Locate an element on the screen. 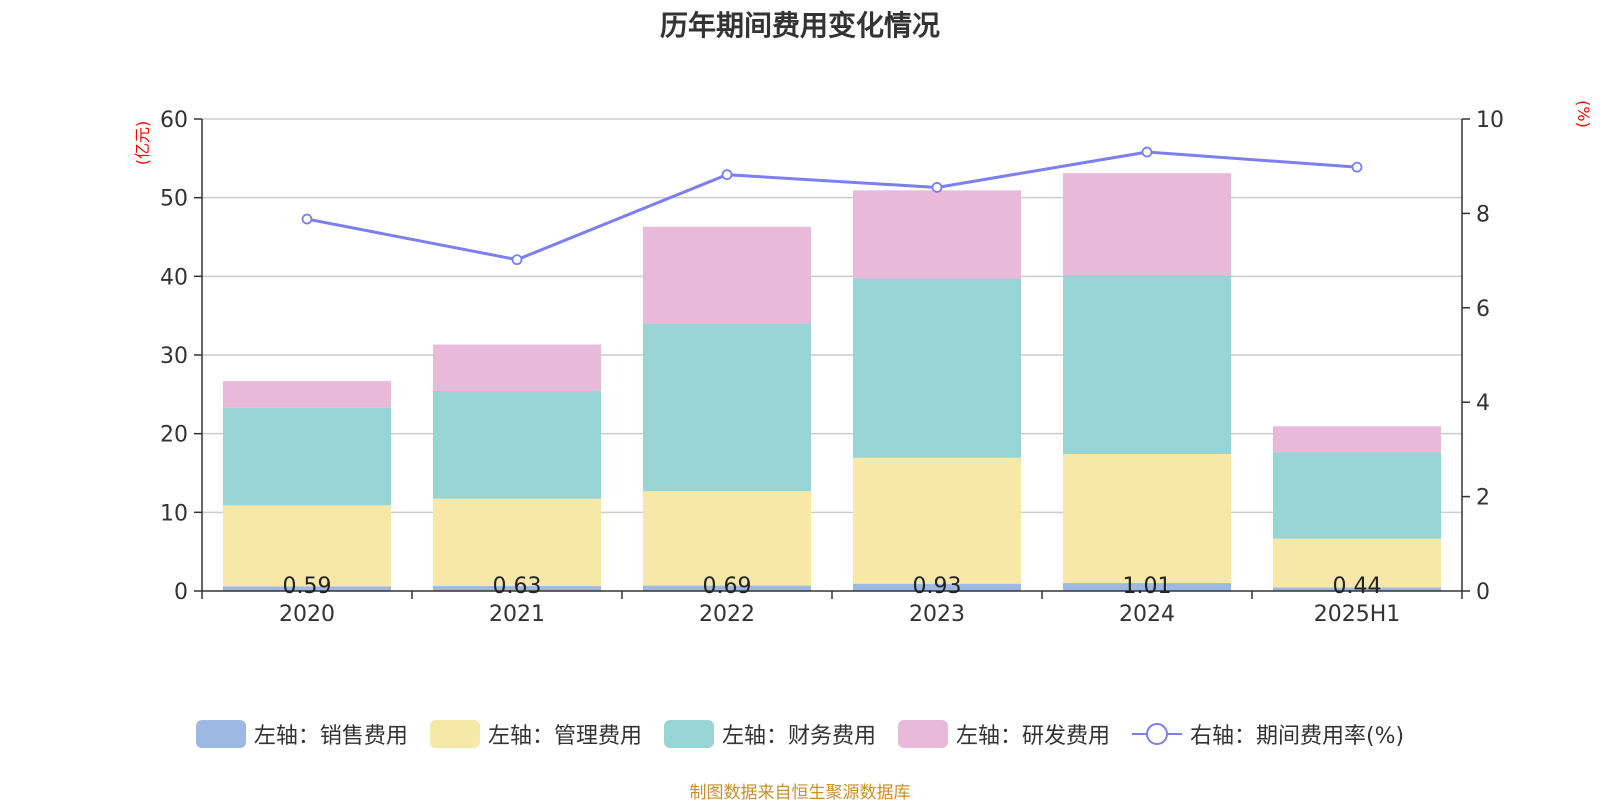 This screenshot has height=803, width=1600. right-axis-tick-label: 10 is located at coordinates (1490, 120).